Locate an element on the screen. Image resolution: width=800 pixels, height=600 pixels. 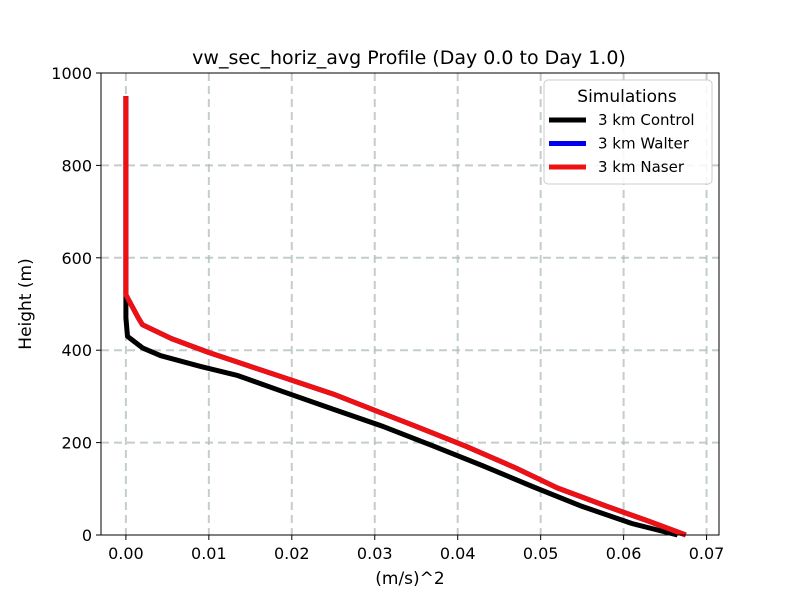
x-tick-label: 0.02 is located at coordinates (292, 553).